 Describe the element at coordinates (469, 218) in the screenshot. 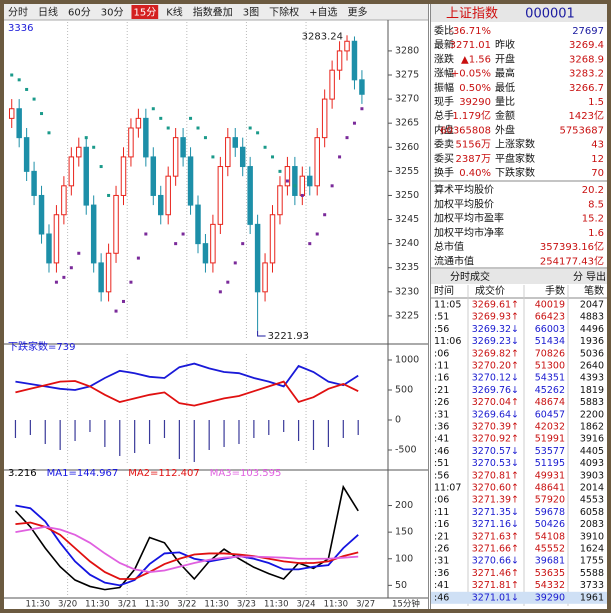

I see `stat-label: 加权平均市盈率` at that location.